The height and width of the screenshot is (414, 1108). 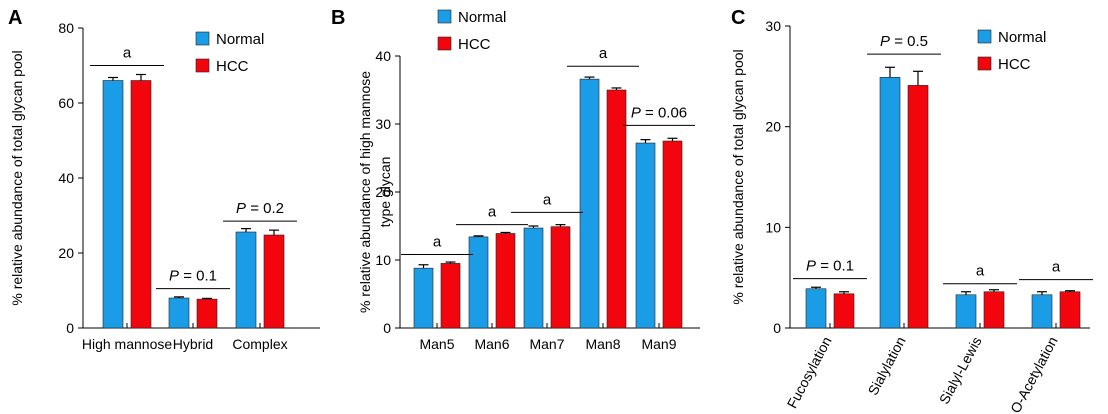 I want to click on x-tick-label: Man6, so click(x=491, y=344).